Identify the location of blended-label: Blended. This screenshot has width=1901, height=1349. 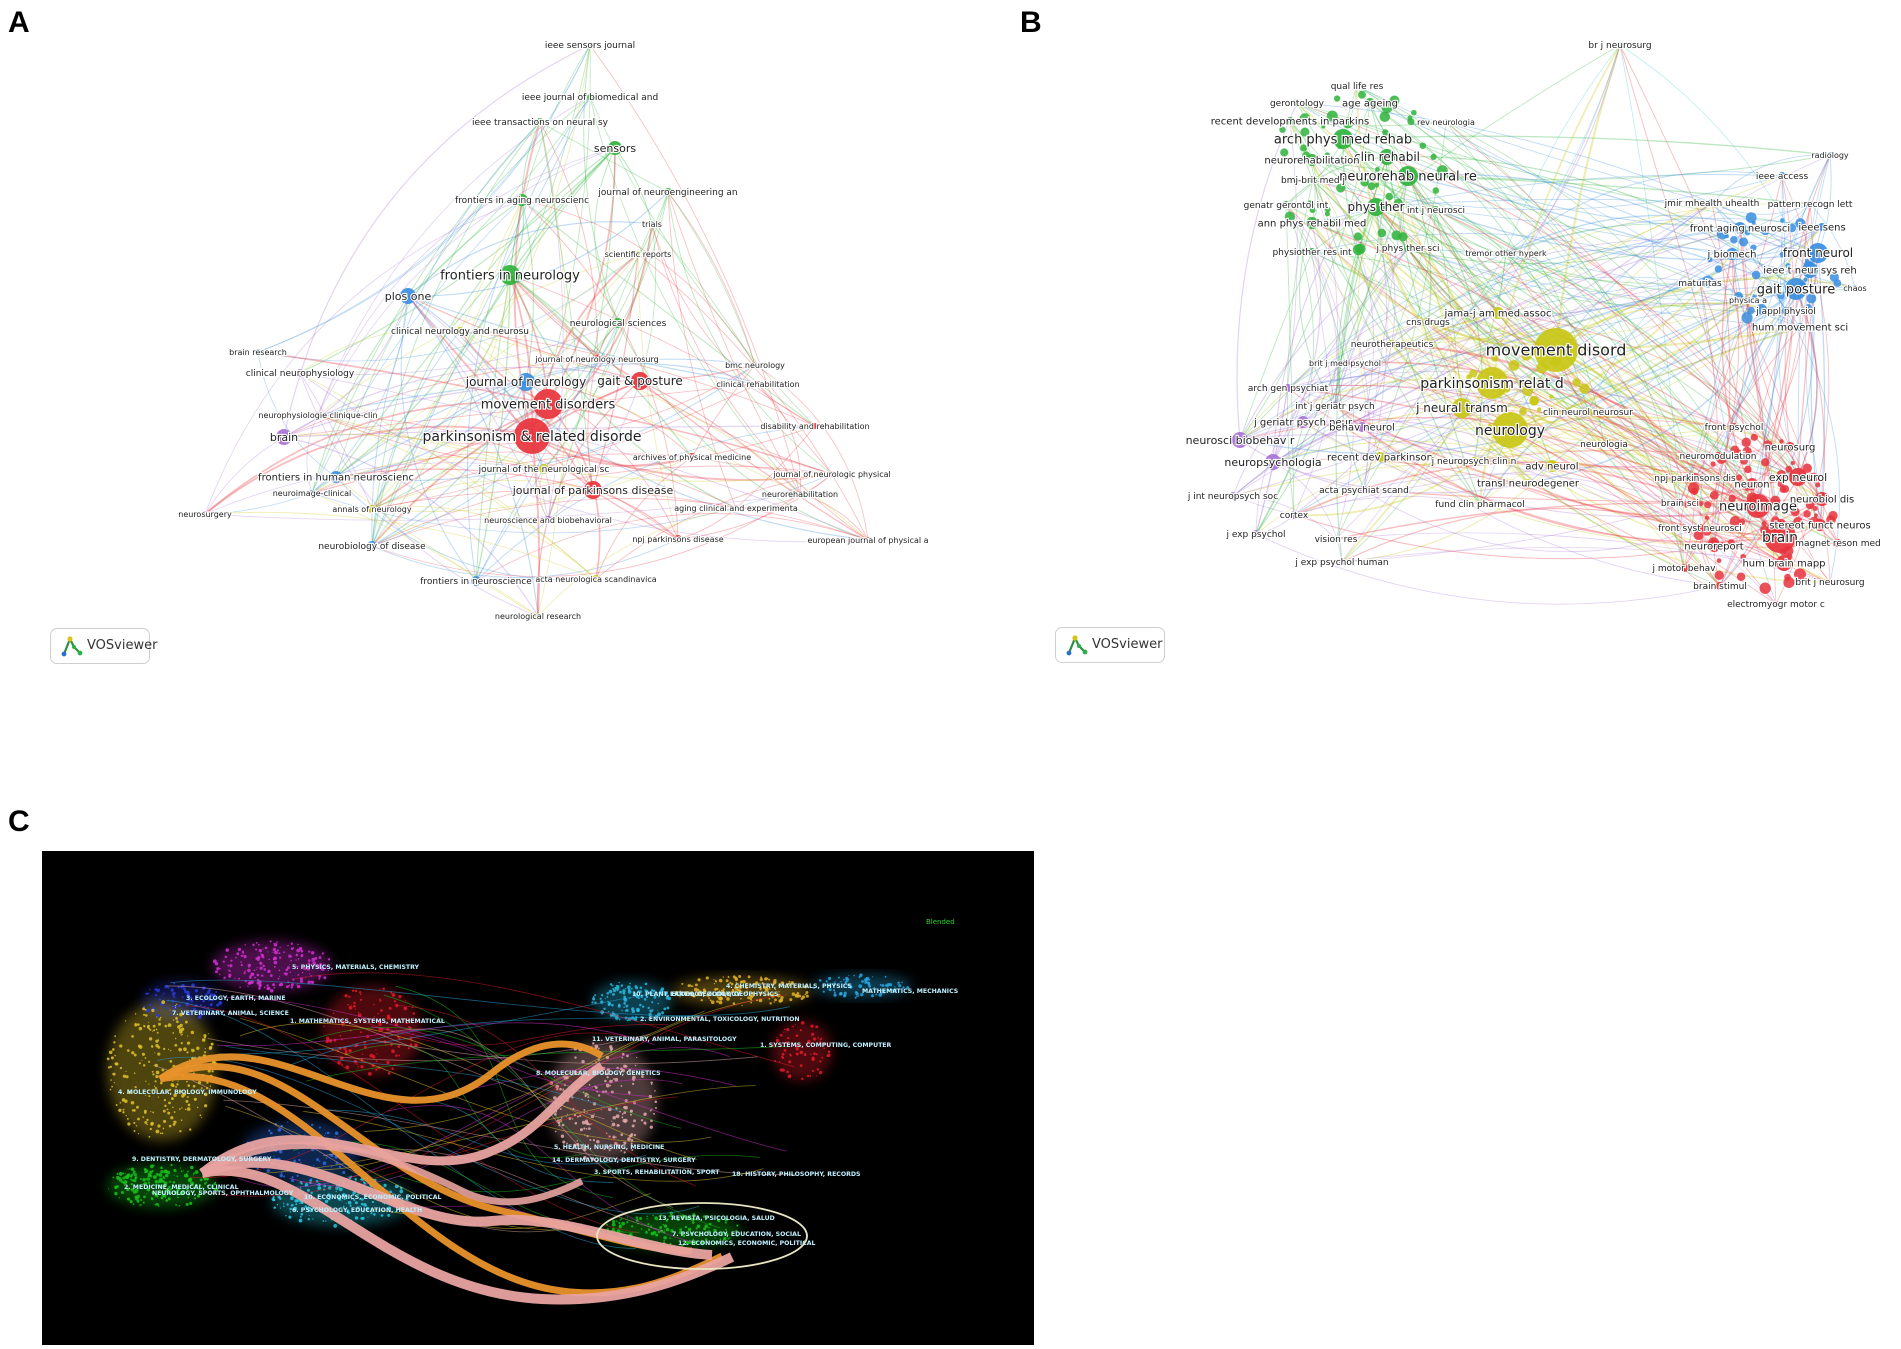
(940, 922).